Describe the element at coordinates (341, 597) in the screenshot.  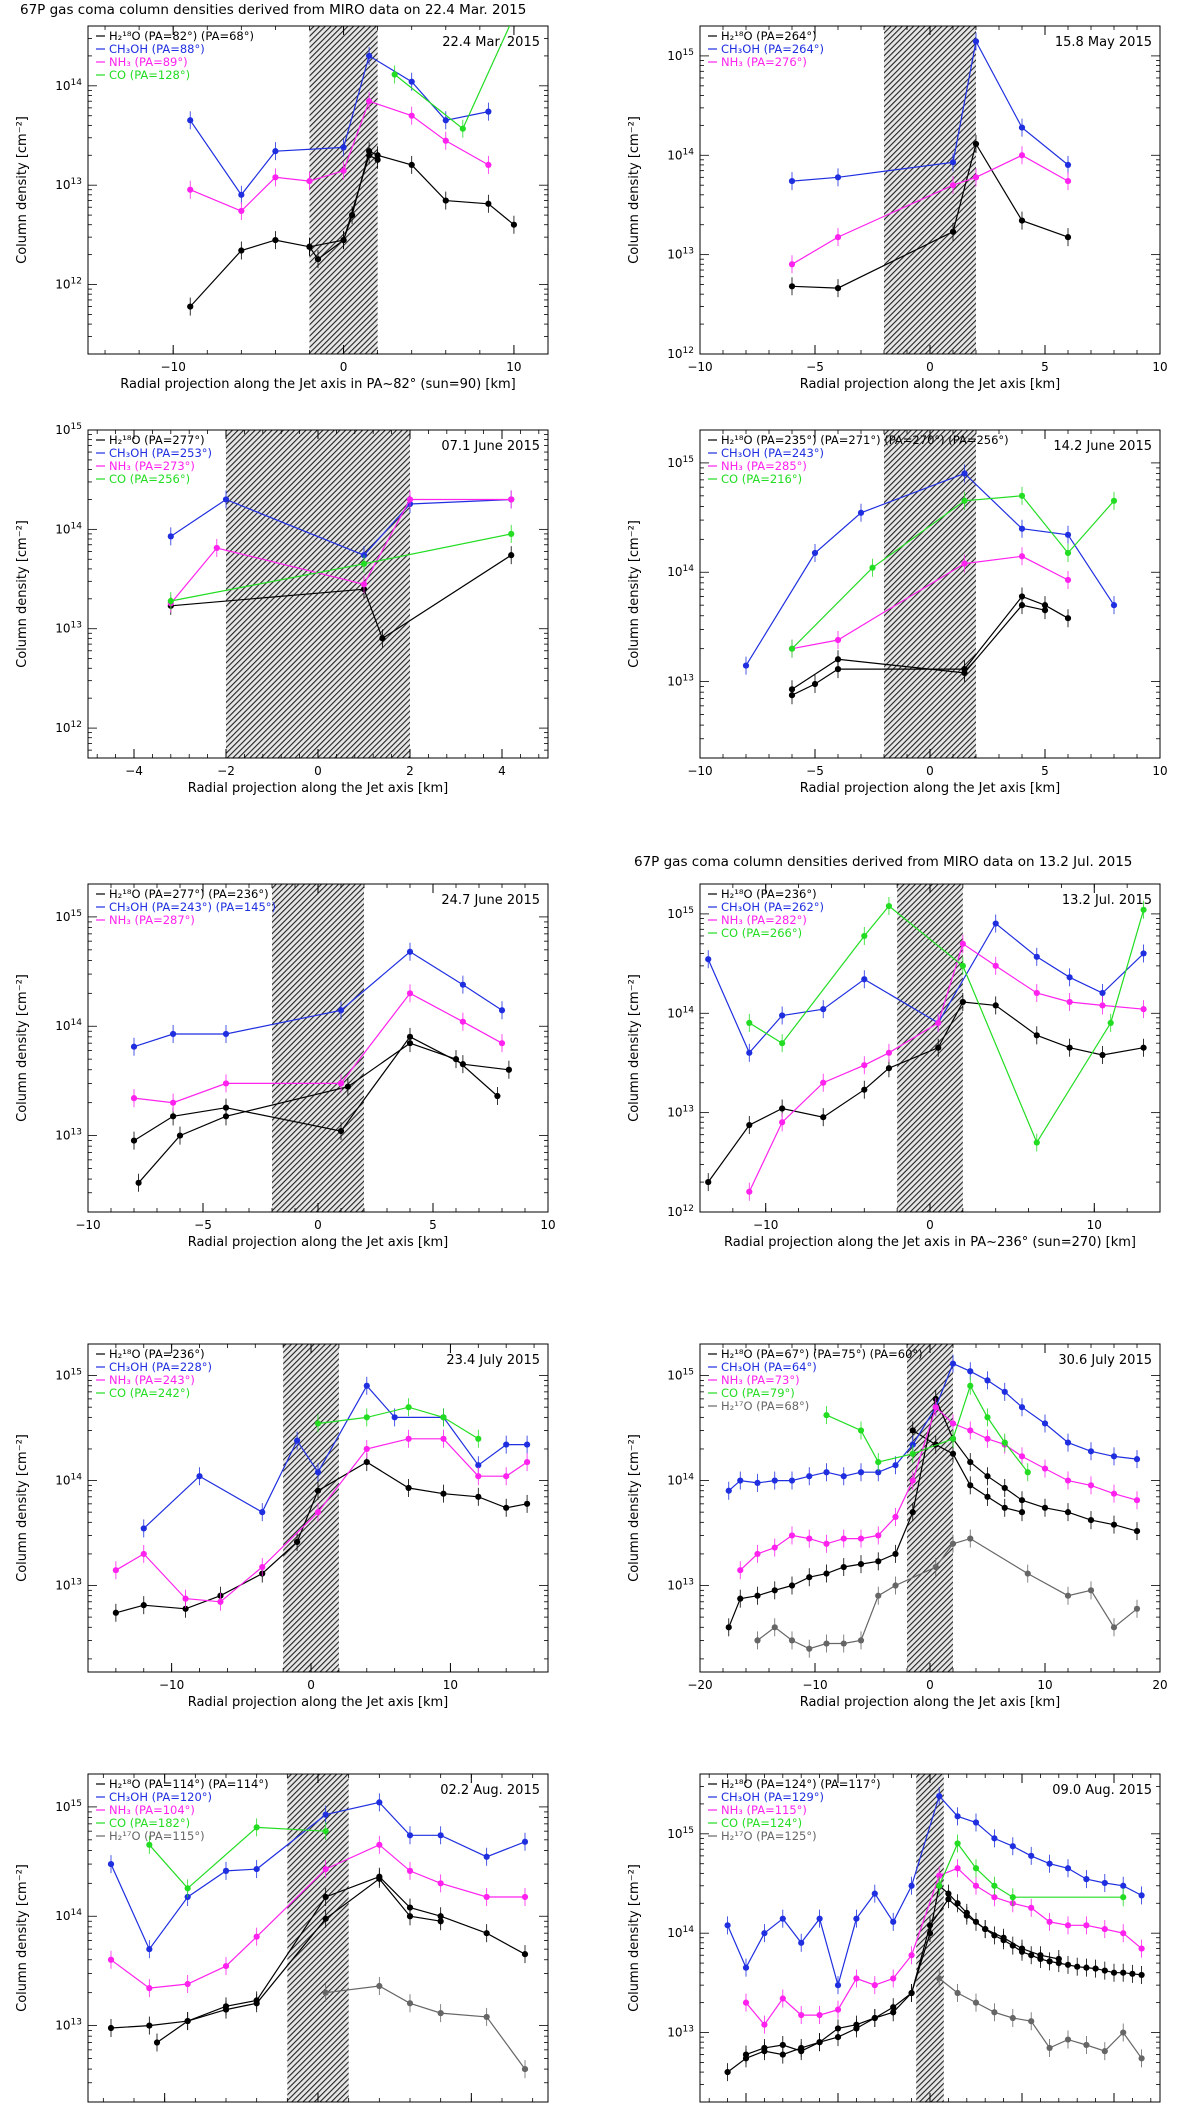
I see `series-line` at that location.